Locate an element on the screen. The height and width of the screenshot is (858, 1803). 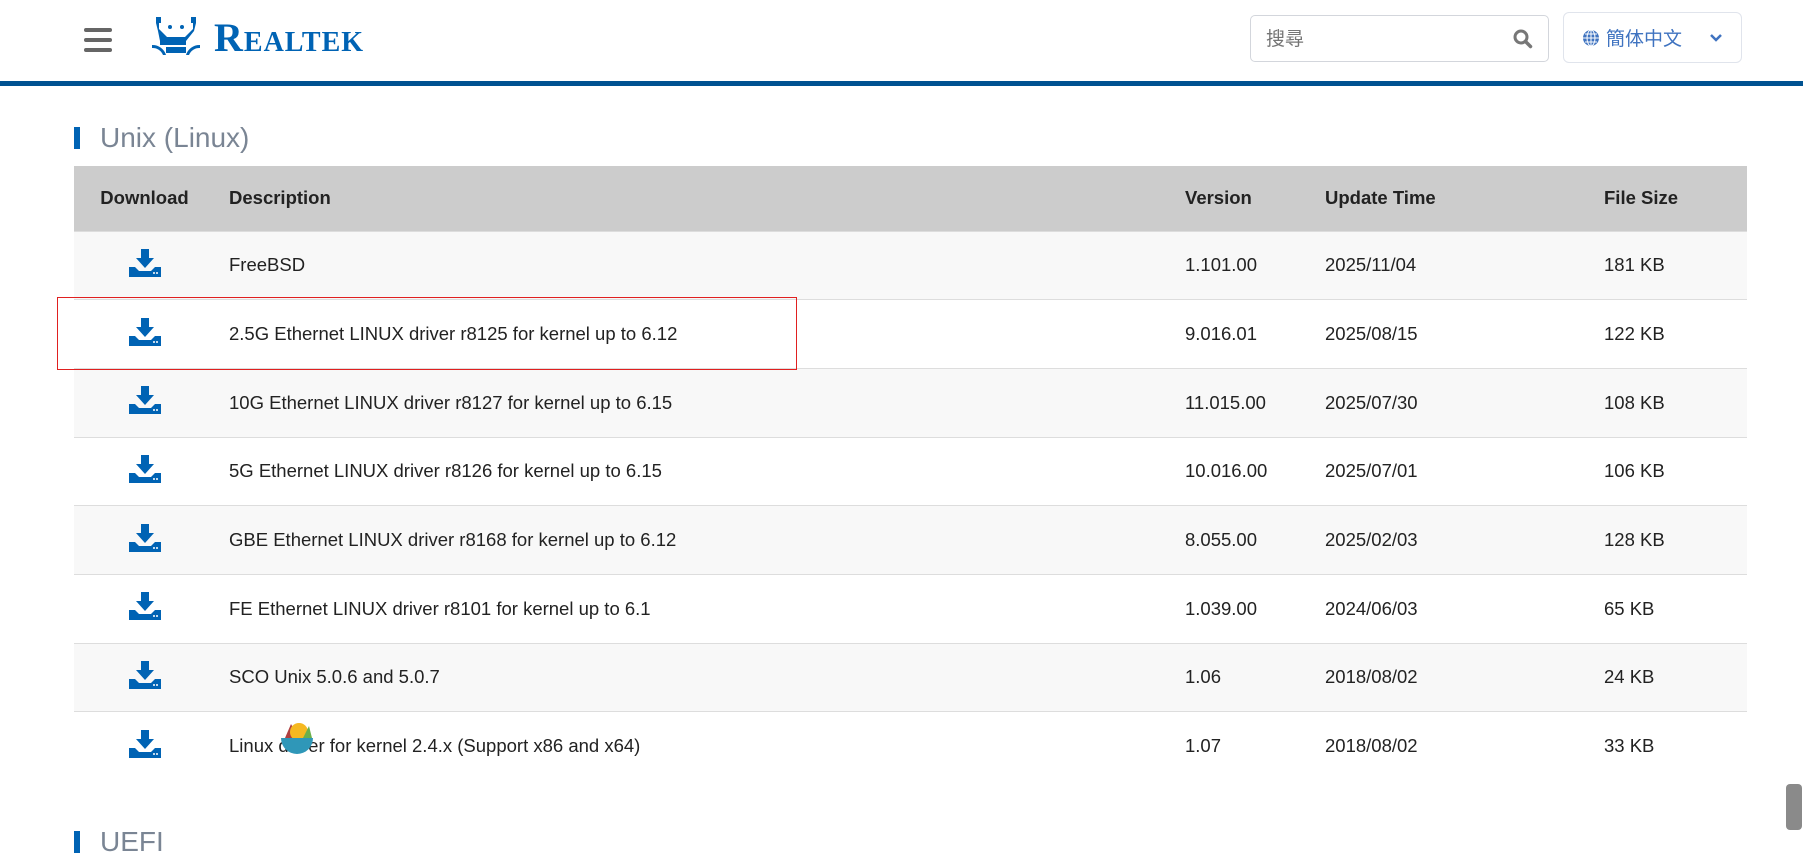
version-cell: 1.039.00 is located at coordinates (1255, 608).